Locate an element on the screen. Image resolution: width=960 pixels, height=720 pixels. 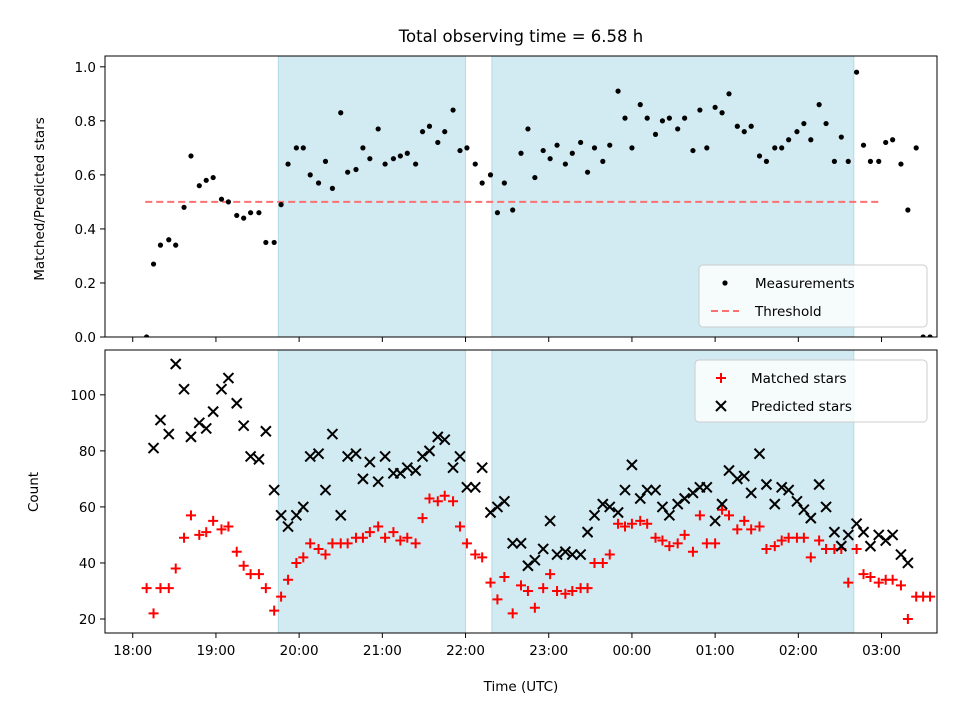
y-tick-label: 0.2 is located at coordinates (85, 284).